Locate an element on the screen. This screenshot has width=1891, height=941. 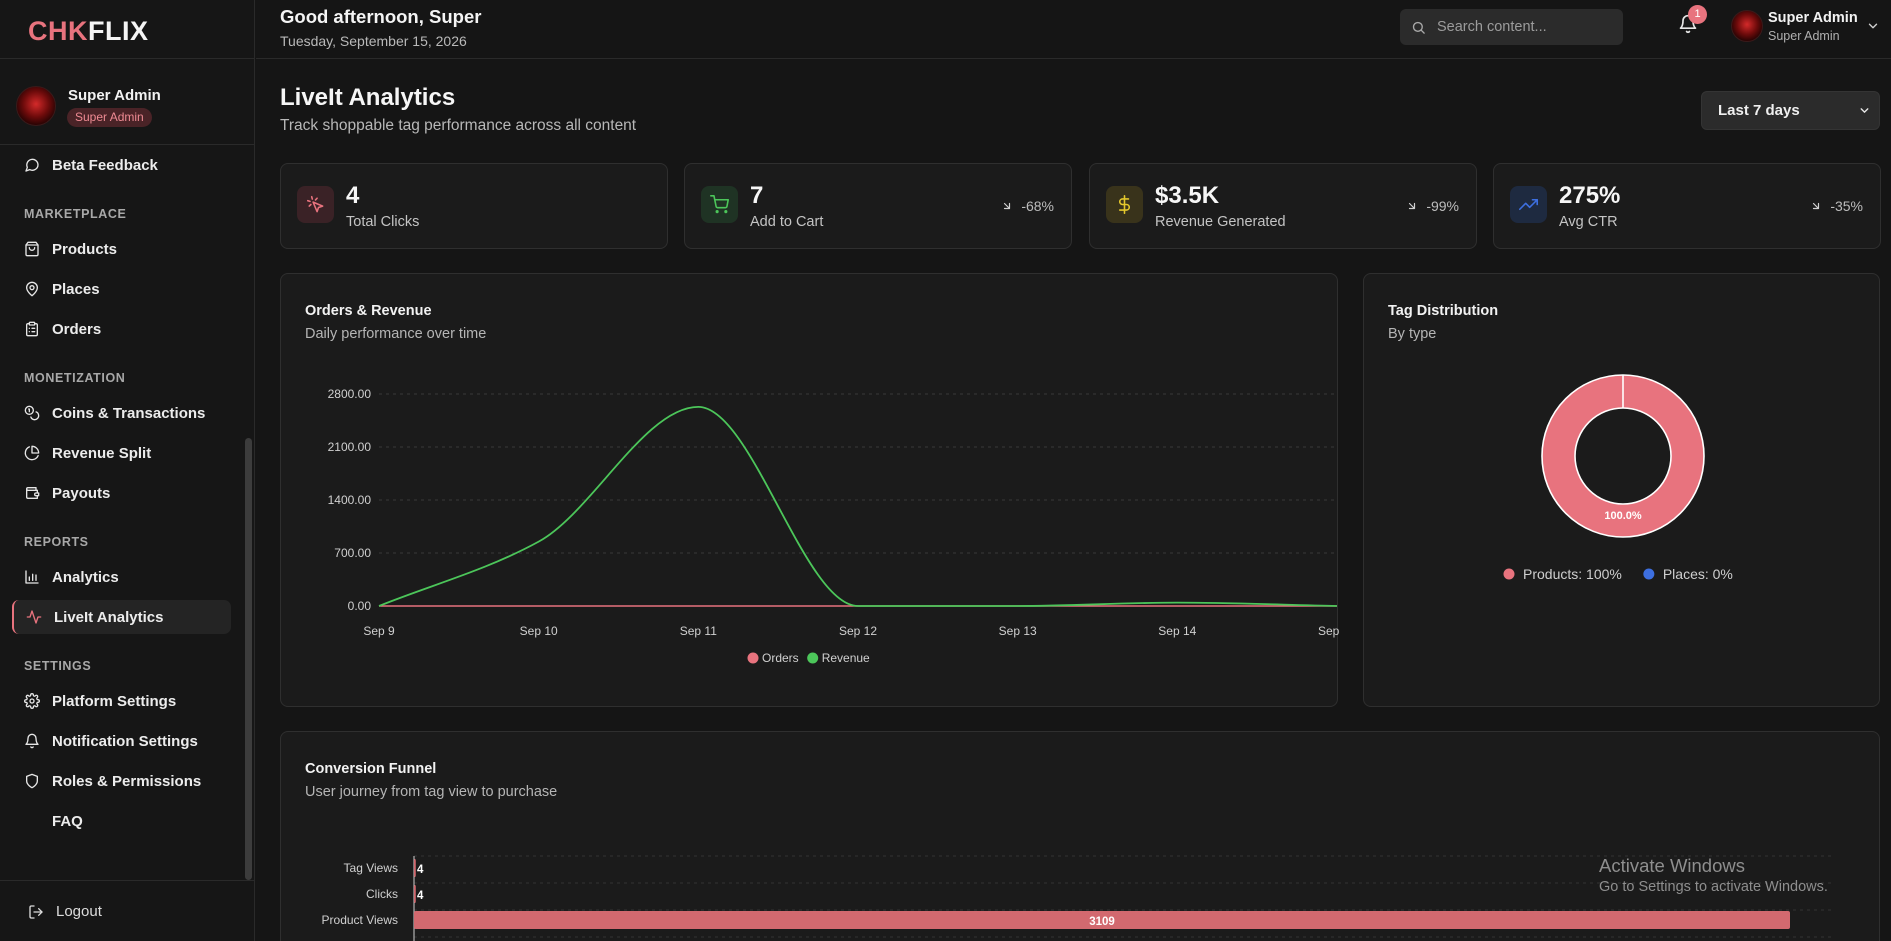
sidebar-item-revenue-split: Revenue Split is located at coordinates (121, 453).